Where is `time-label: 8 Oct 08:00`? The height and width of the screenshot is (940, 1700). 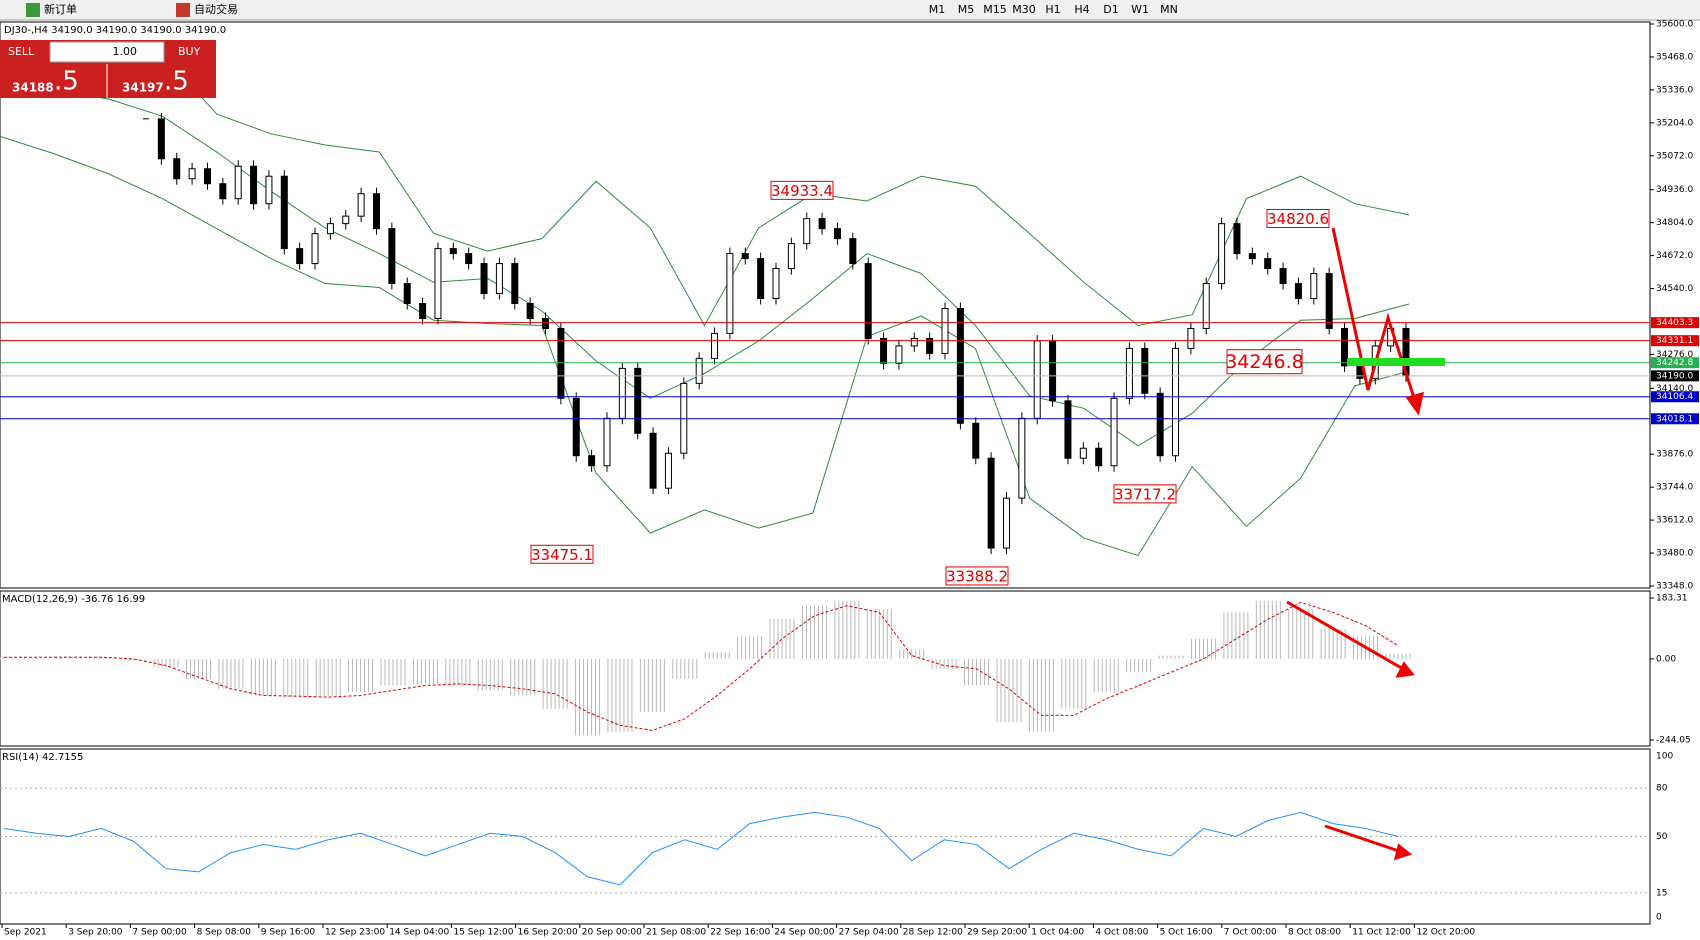
time-label: 8 Oct 08:00 is located at coordinates (1314, 933).